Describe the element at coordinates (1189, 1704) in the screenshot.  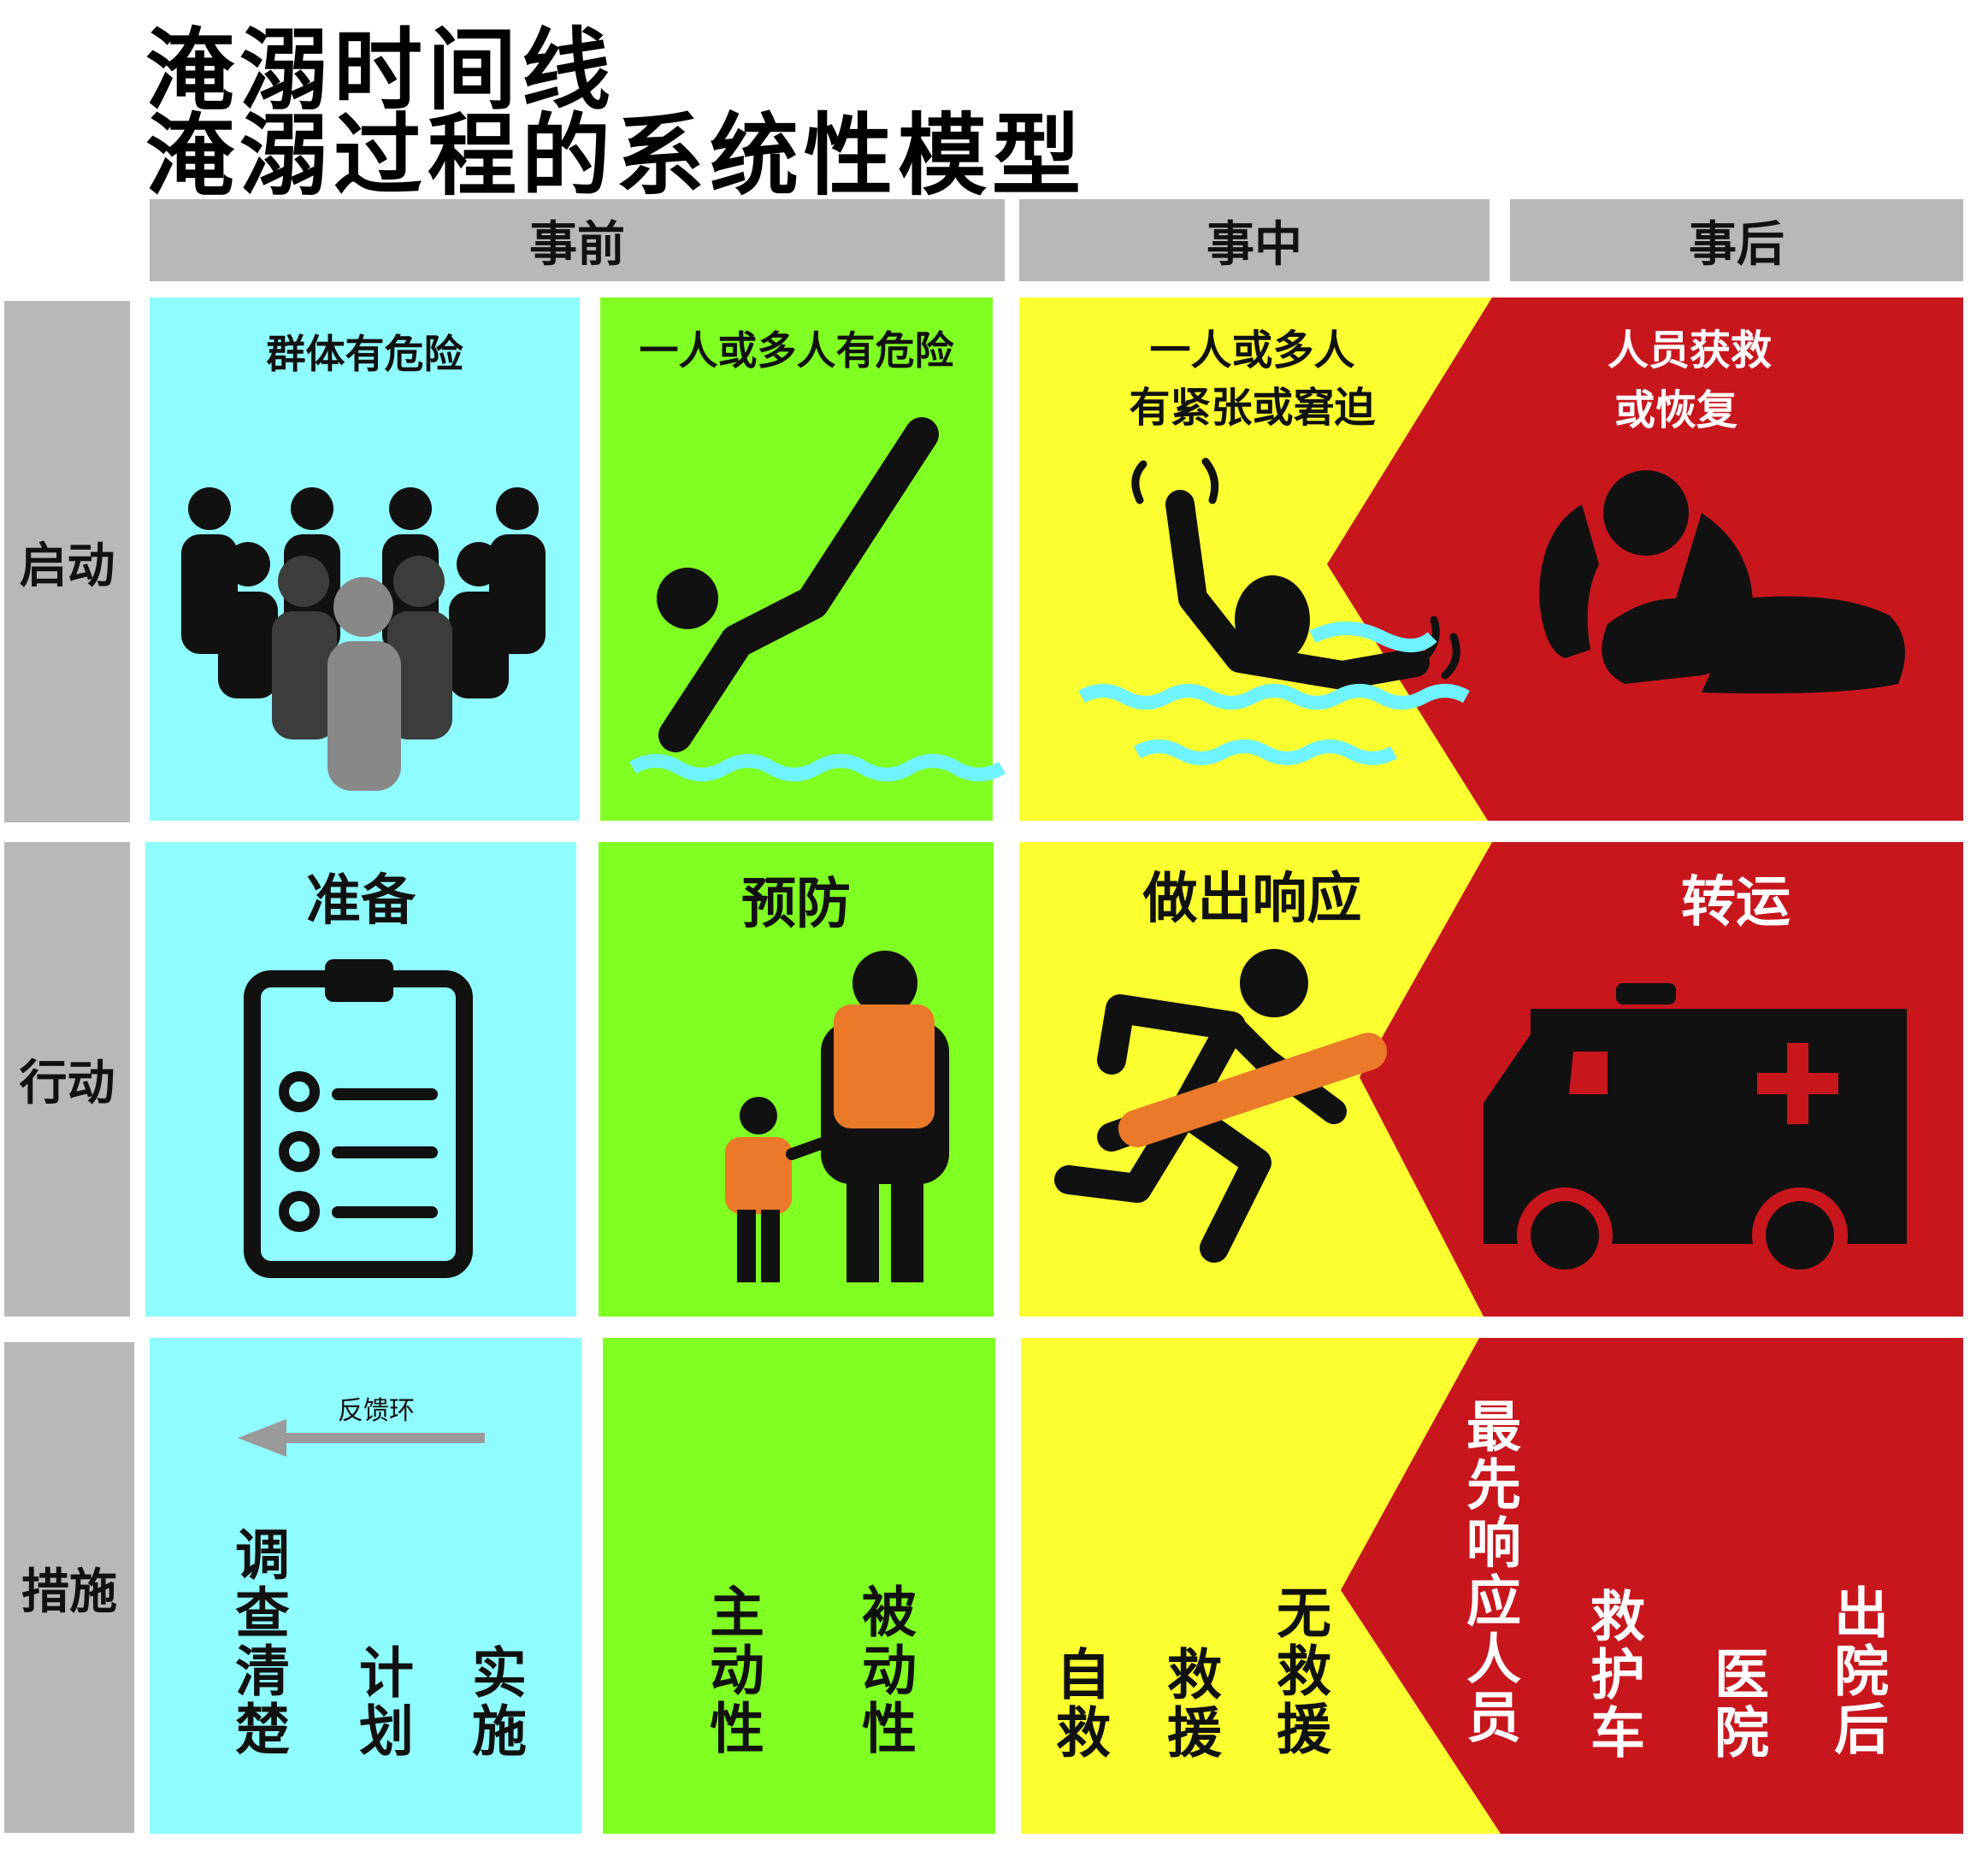
I see `measure-rescue: 救援` at that location.